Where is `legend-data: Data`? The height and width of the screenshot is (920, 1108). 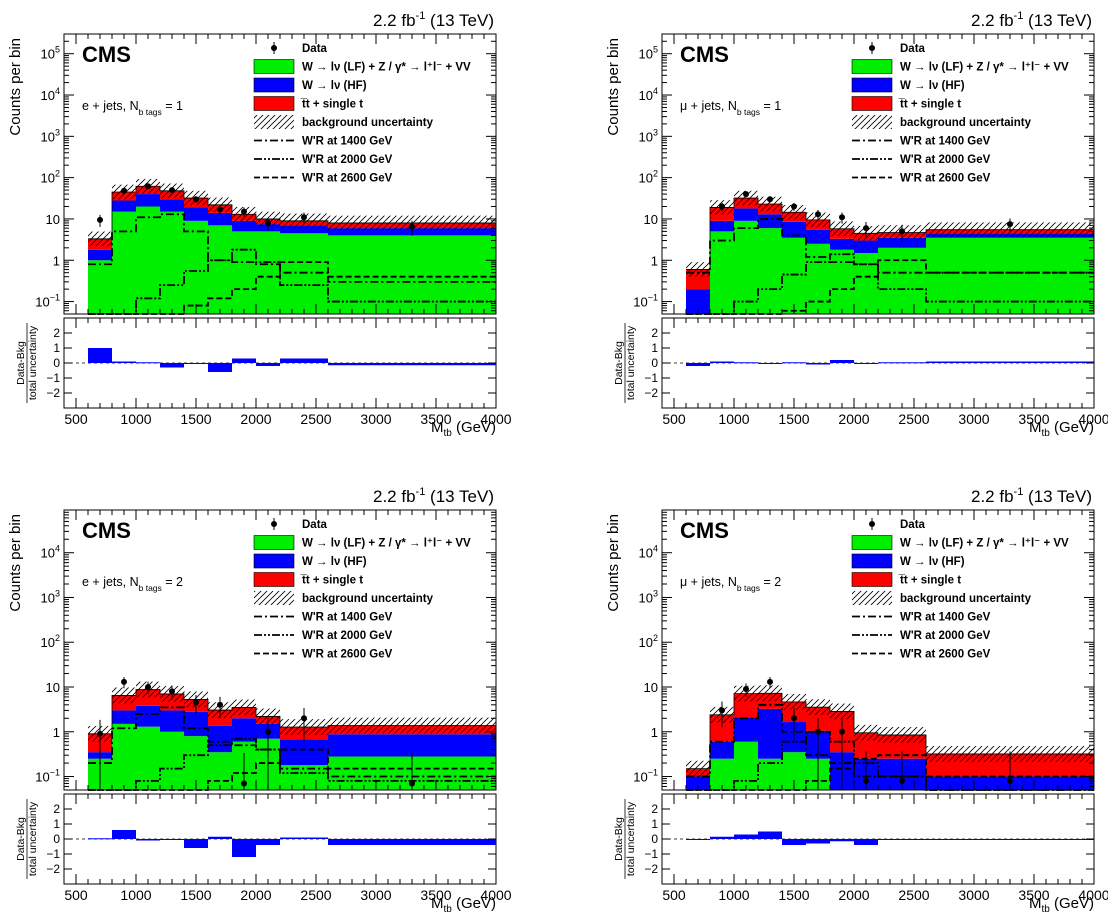 legend-data: Data is located at coordinates (913, 49).